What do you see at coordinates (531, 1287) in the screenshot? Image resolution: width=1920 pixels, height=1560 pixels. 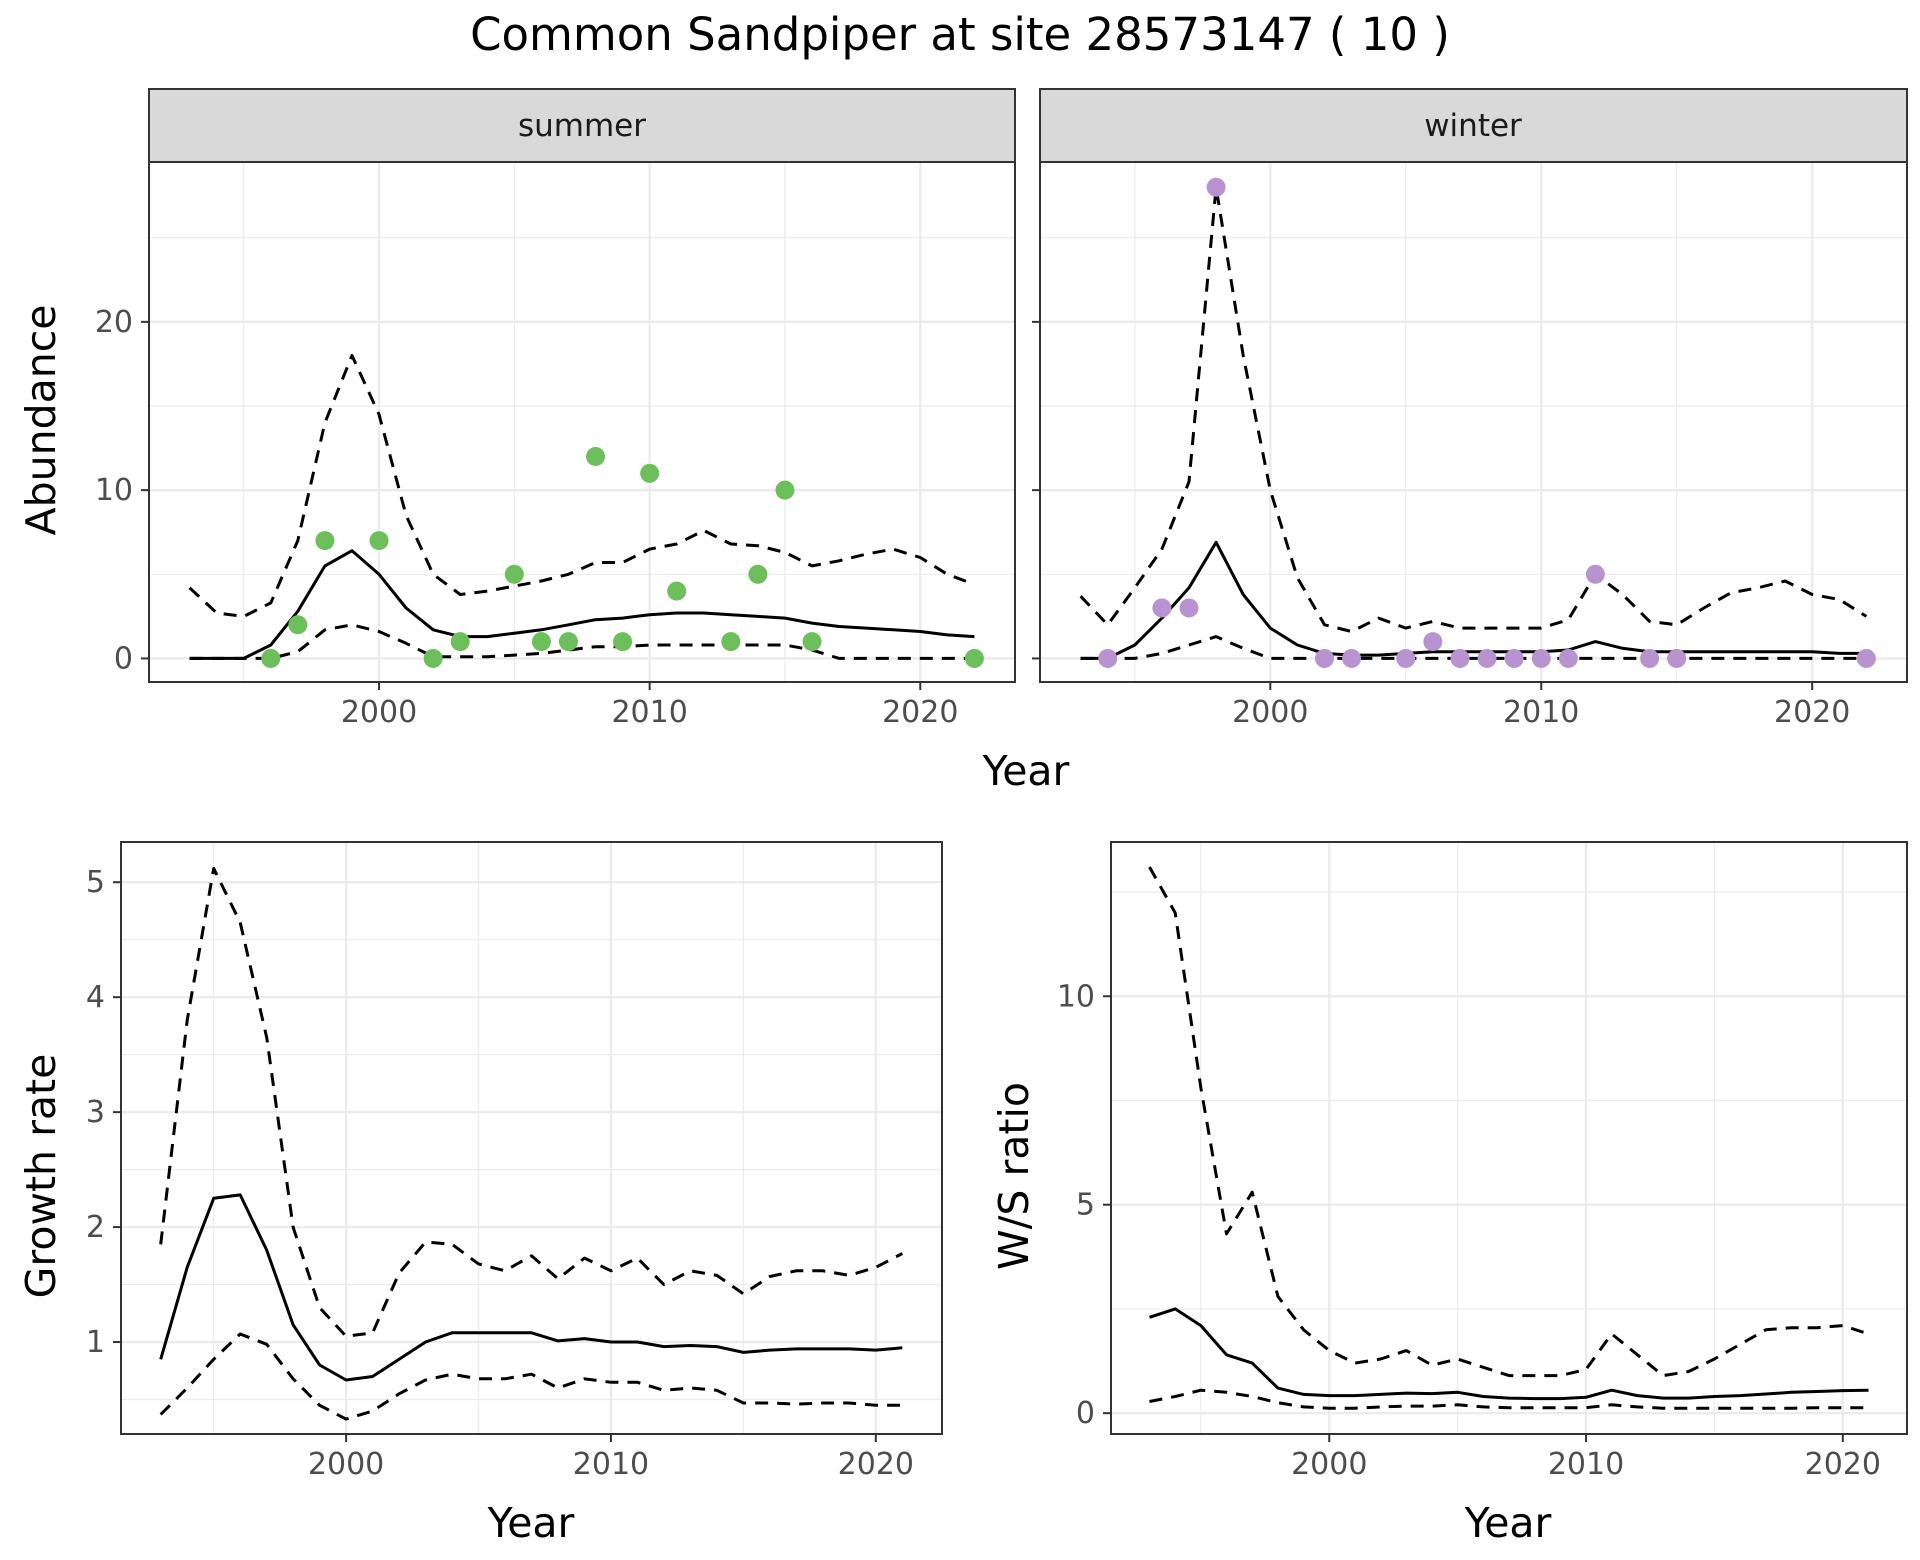 I see `growth-mean-line` at bounding box center [531, 1287].